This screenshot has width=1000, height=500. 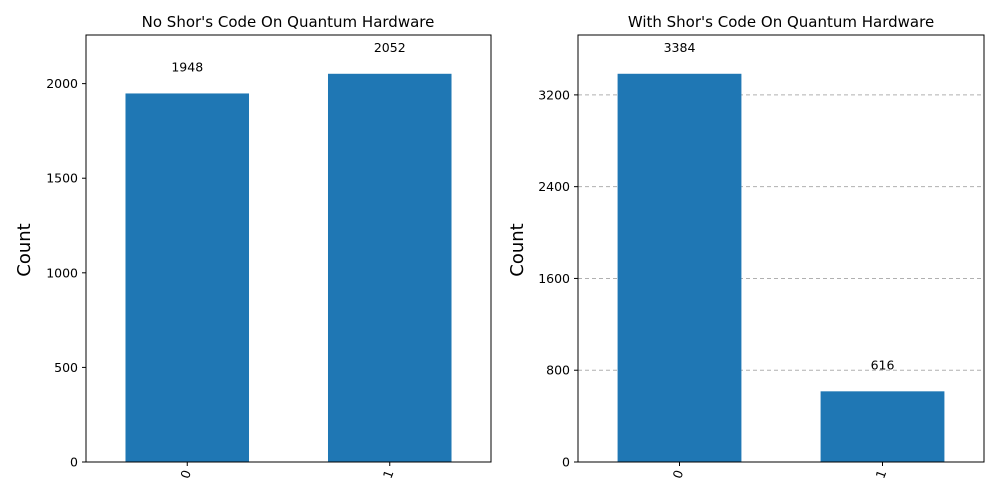 I want to click on data-label: 616, so click(x=883, y=364).